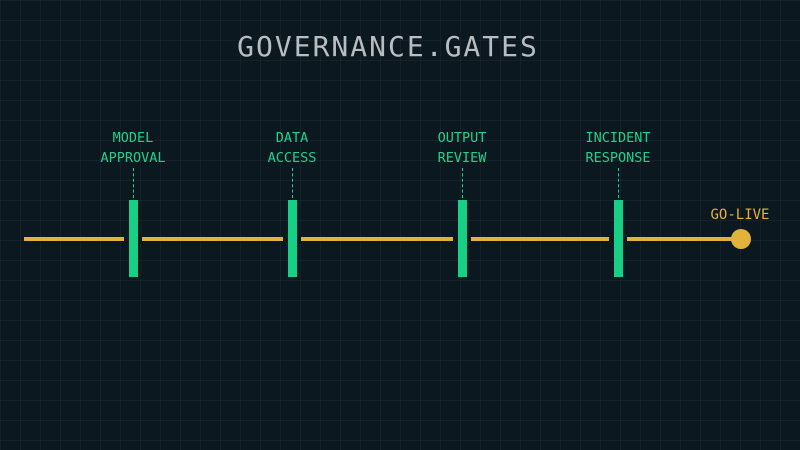  Describe the element at coordinates (741, 239) in the screenshot. I see `go-live-endpoint` at that location.